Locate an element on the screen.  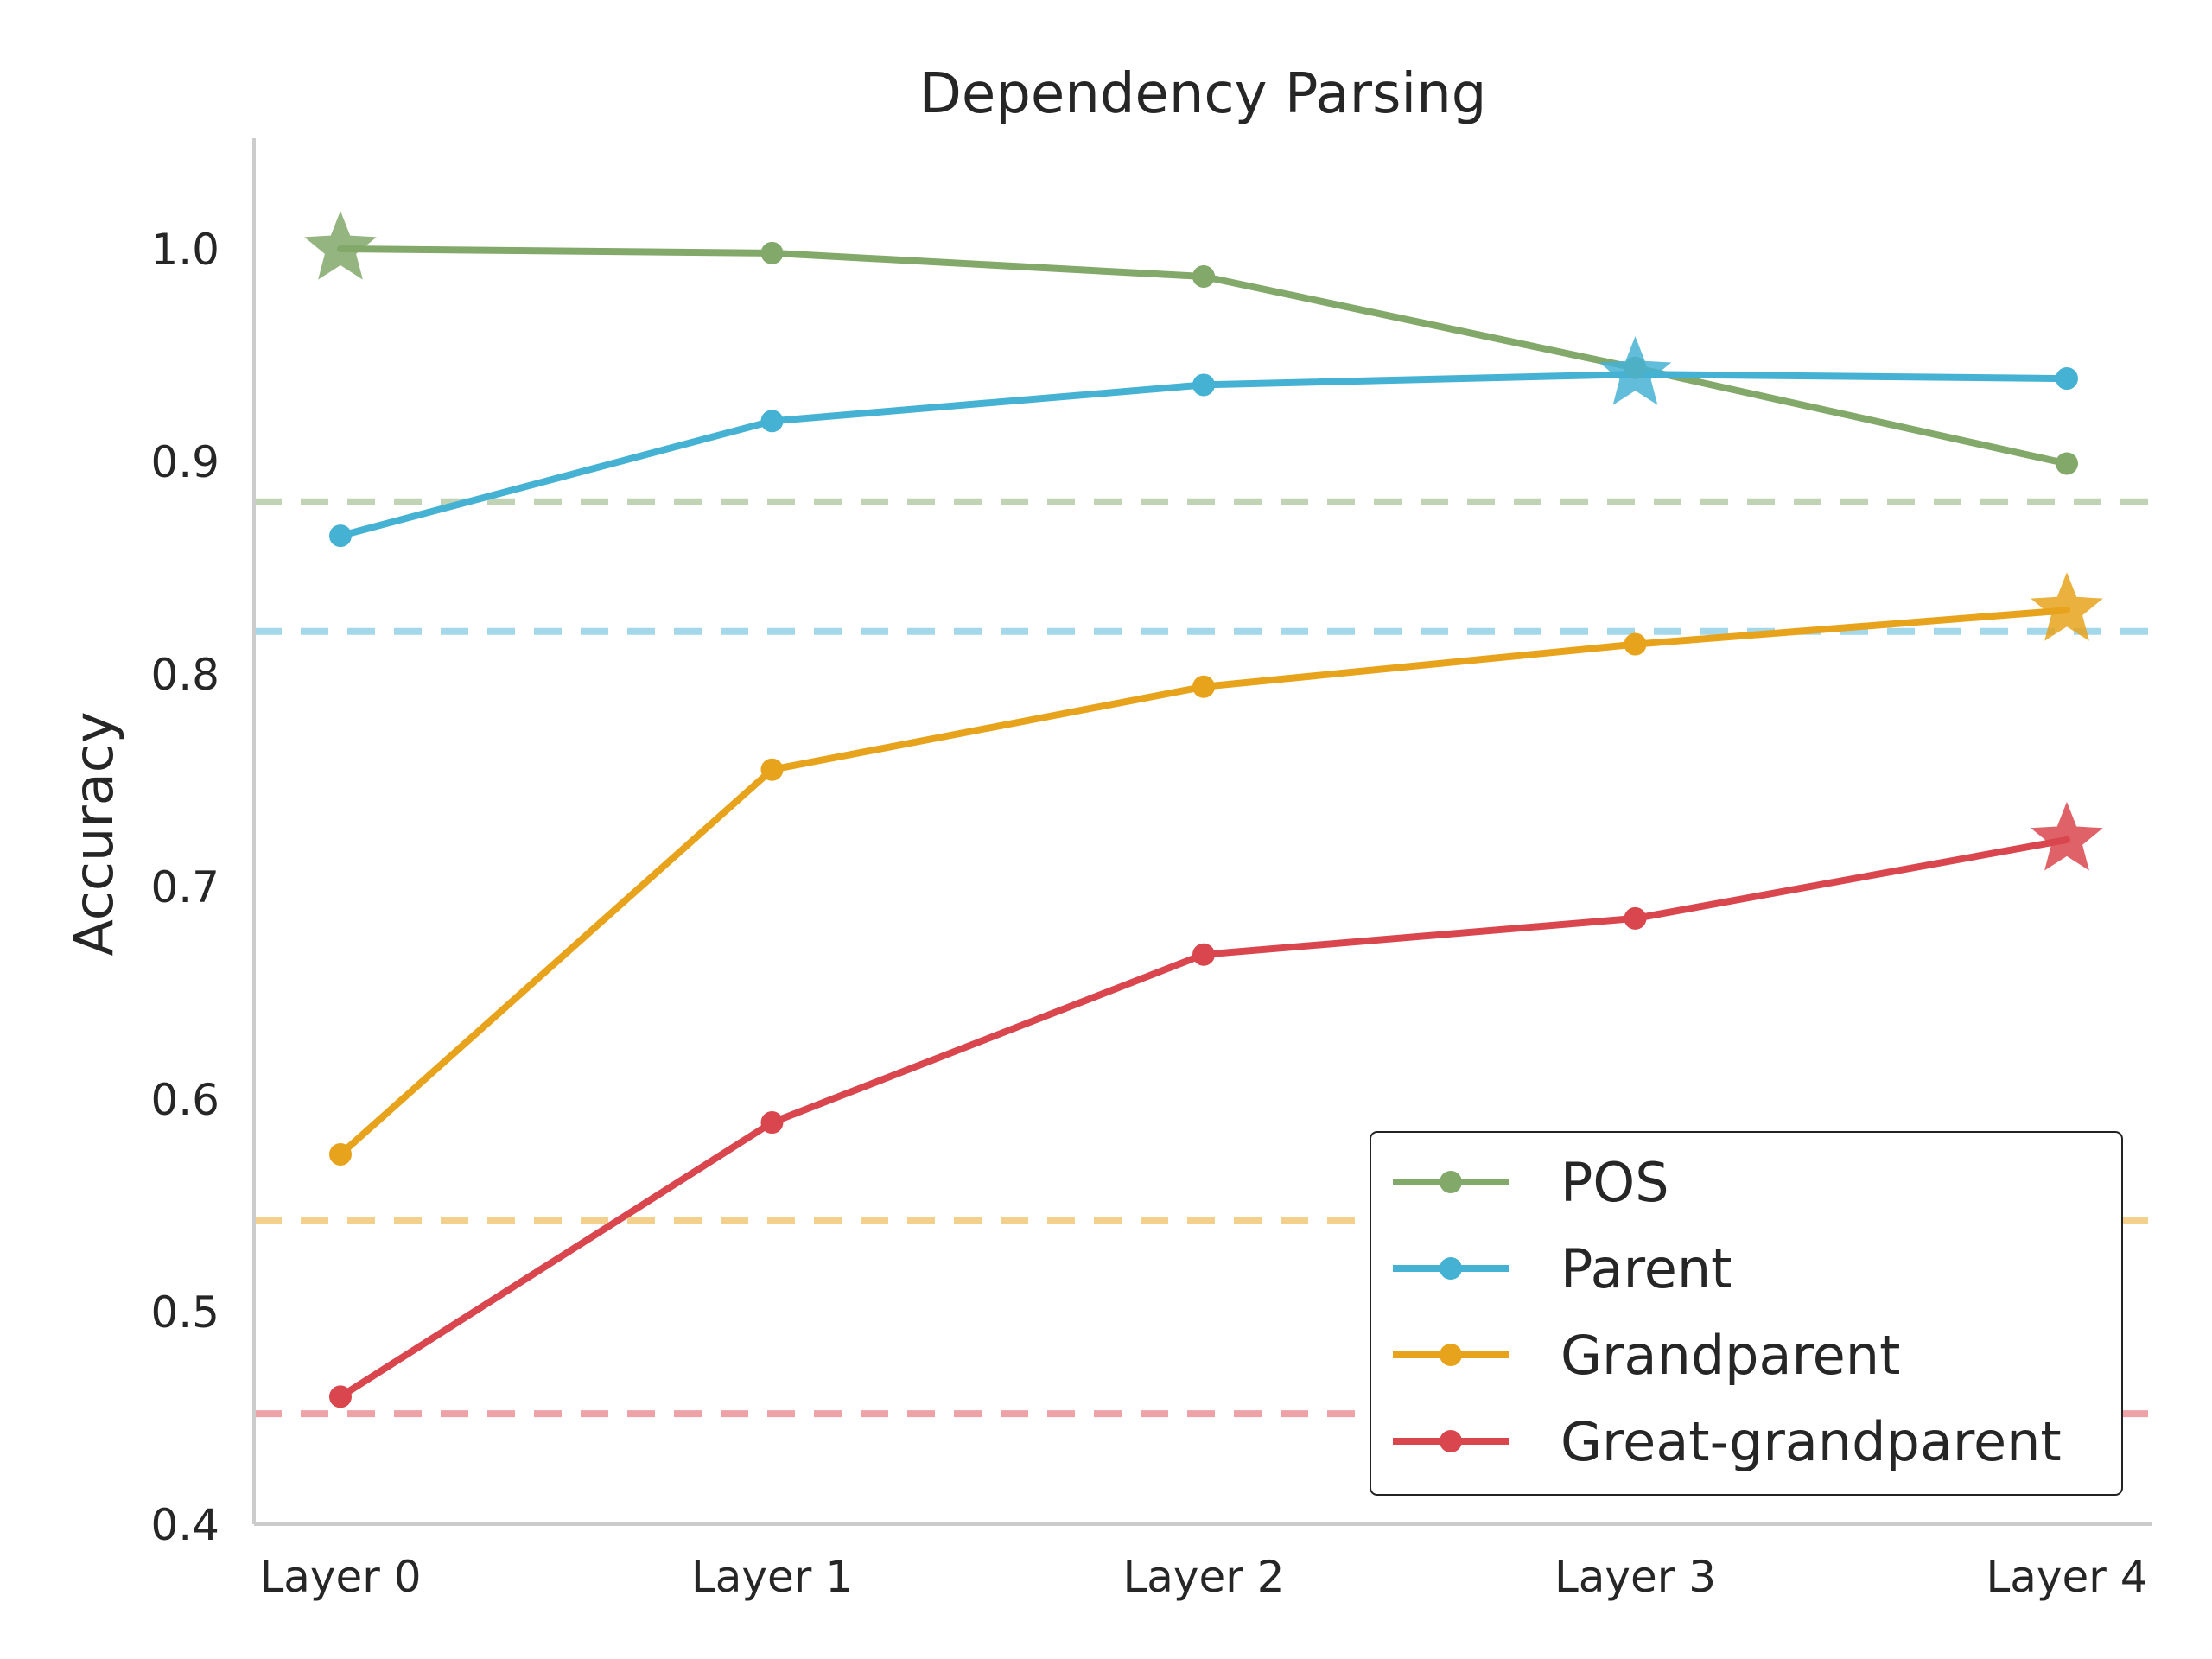
legend-box is located at coordinates (1746, 1313).